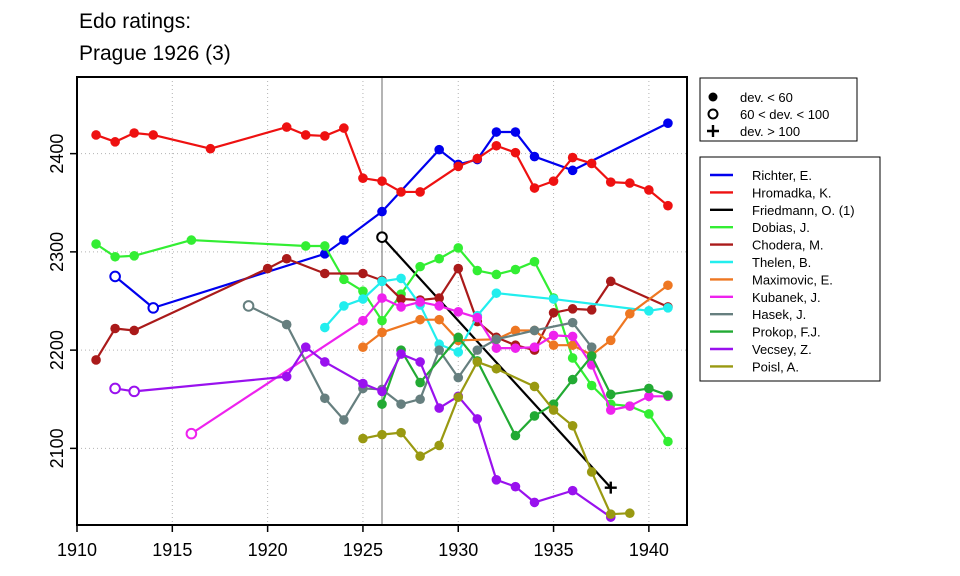 Image resolution: width=960 pixels, height=576 pixels. Describe the element at coordinates (77, 550) in the screenshot. I see `x-tick-label: 1910` at that location.